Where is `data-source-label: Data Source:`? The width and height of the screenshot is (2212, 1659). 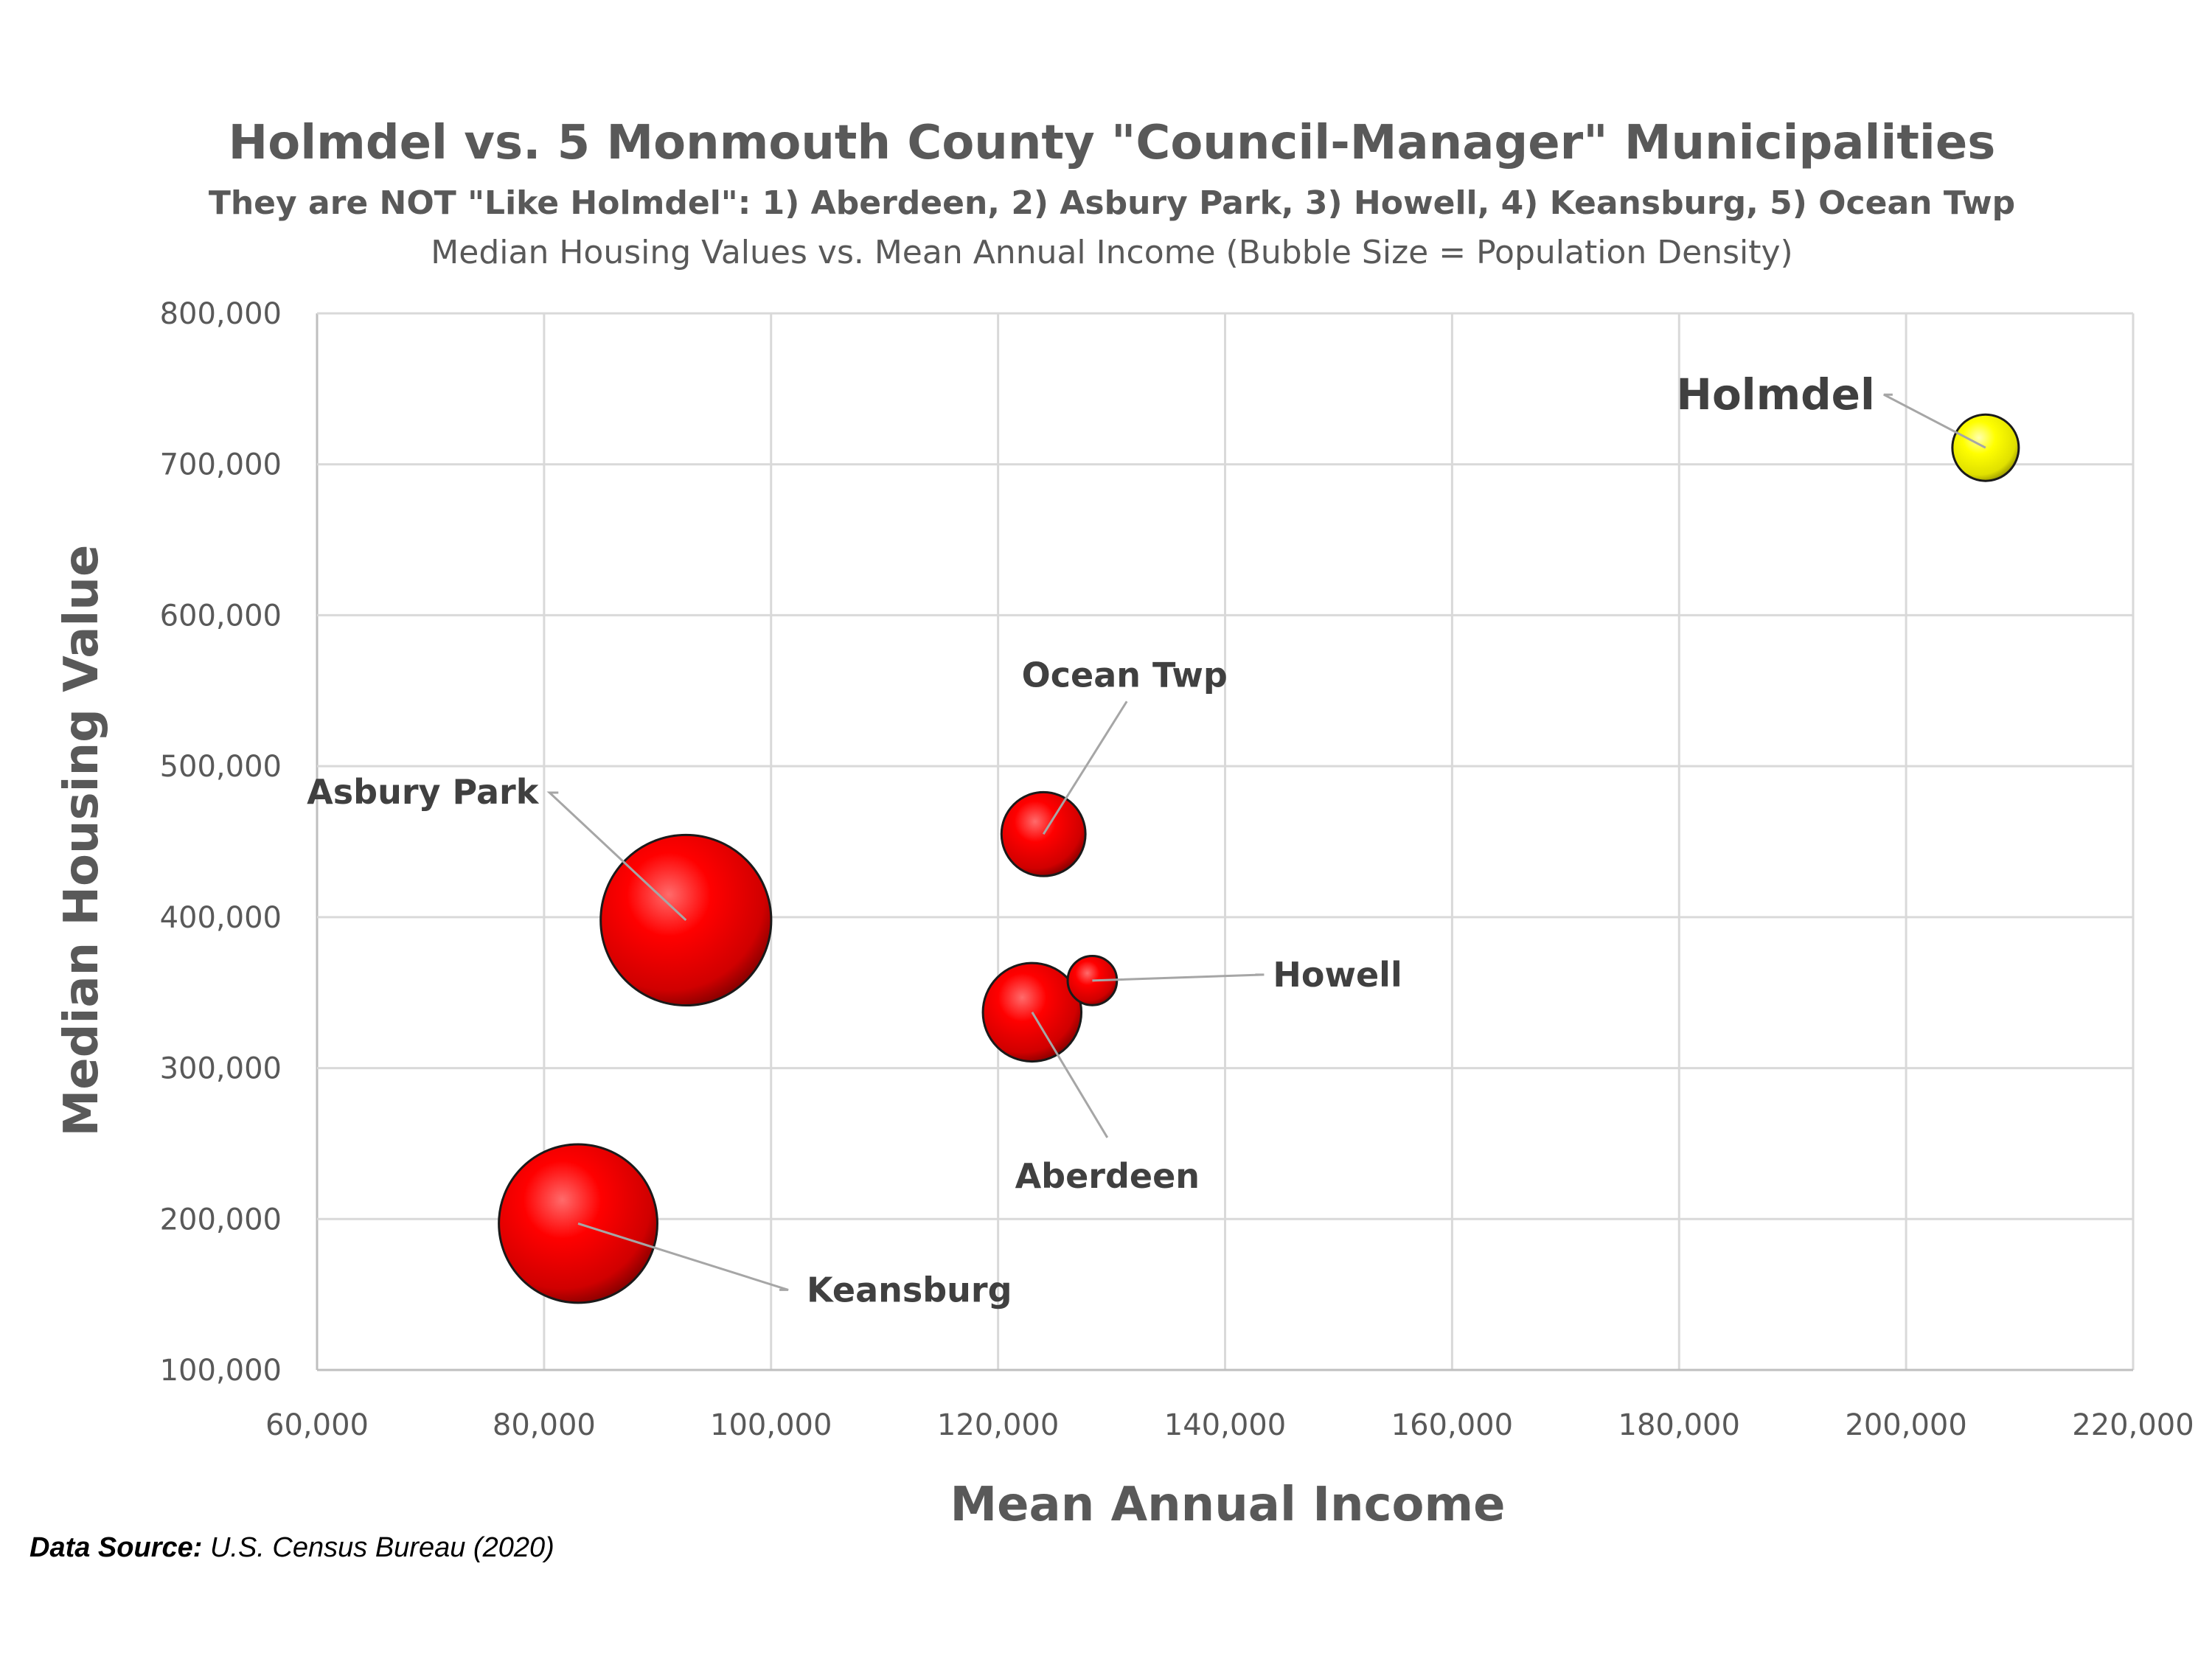 data-source-label: Data Source: is located at coordinates (116, 1547).